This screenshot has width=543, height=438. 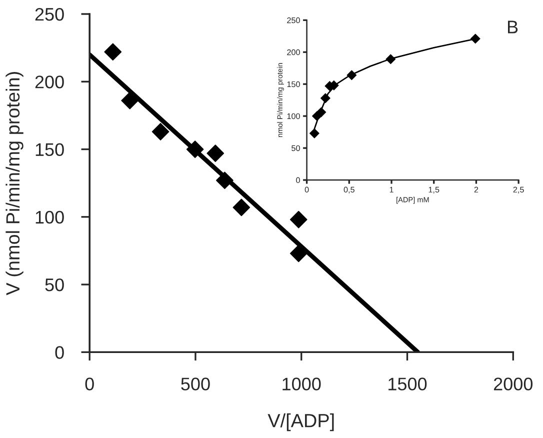 I want to click on x-tick-label: 1000, so click(x=301, y=384).